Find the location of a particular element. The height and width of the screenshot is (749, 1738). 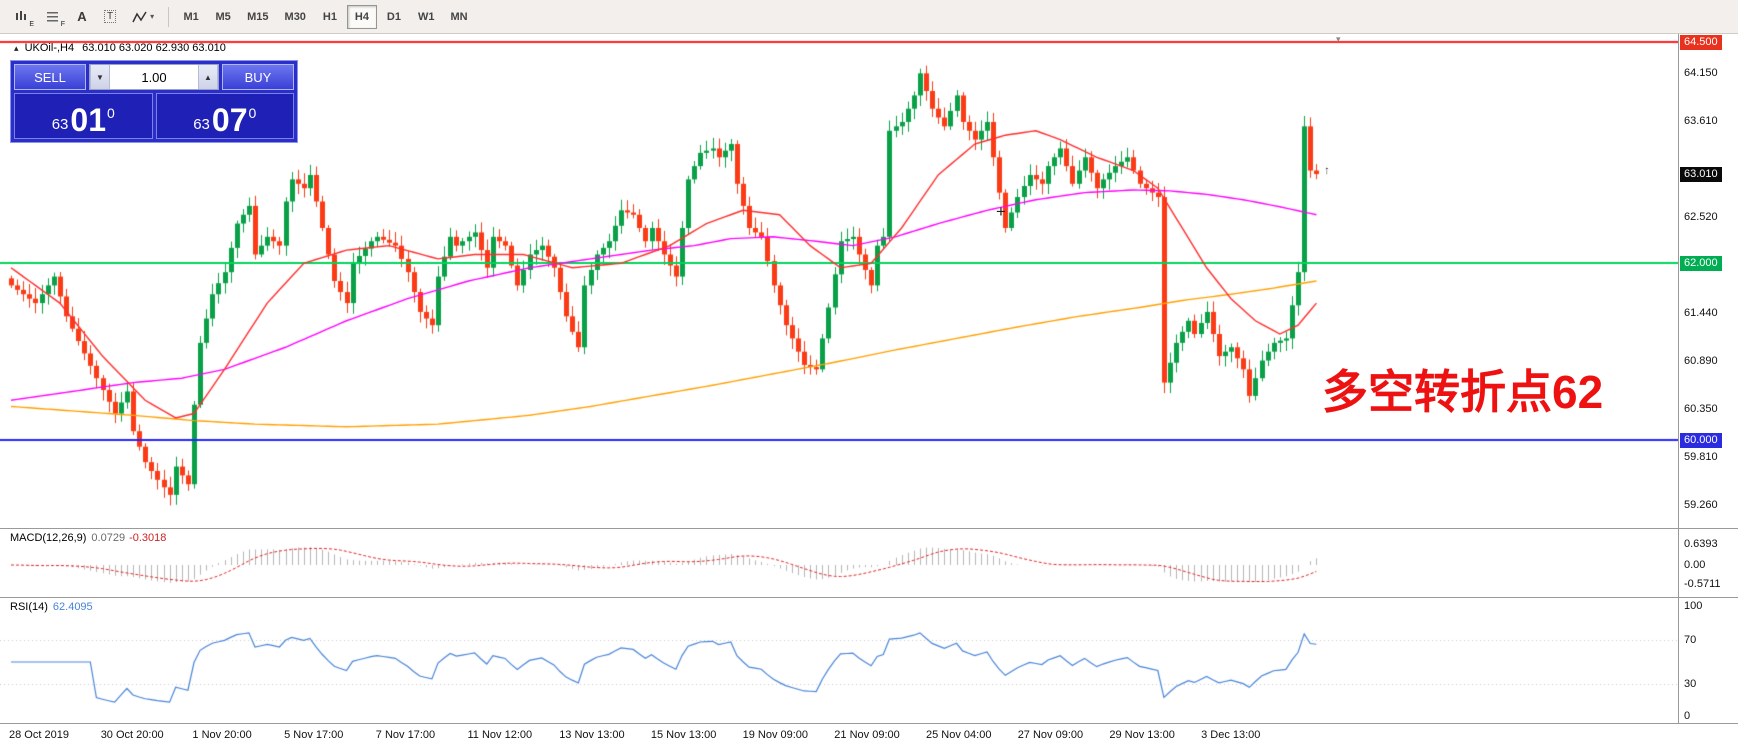

timeframe-toolbar: M1 M5 M15 M30 H1 H4 D1 W1 MN is located at coordinates (325, 16).